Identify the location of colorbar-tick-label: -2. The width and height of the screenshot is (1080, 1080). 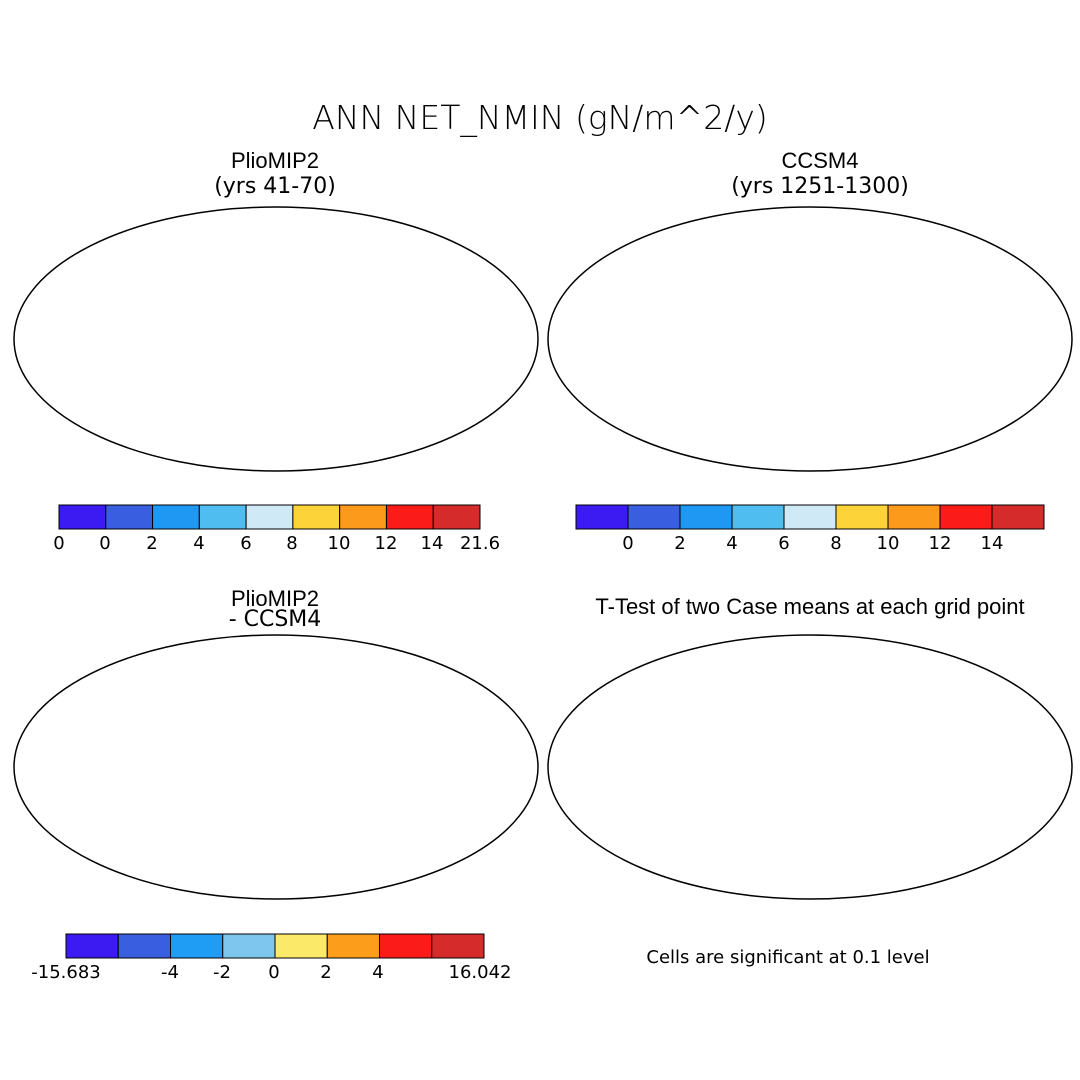
(222, 972).